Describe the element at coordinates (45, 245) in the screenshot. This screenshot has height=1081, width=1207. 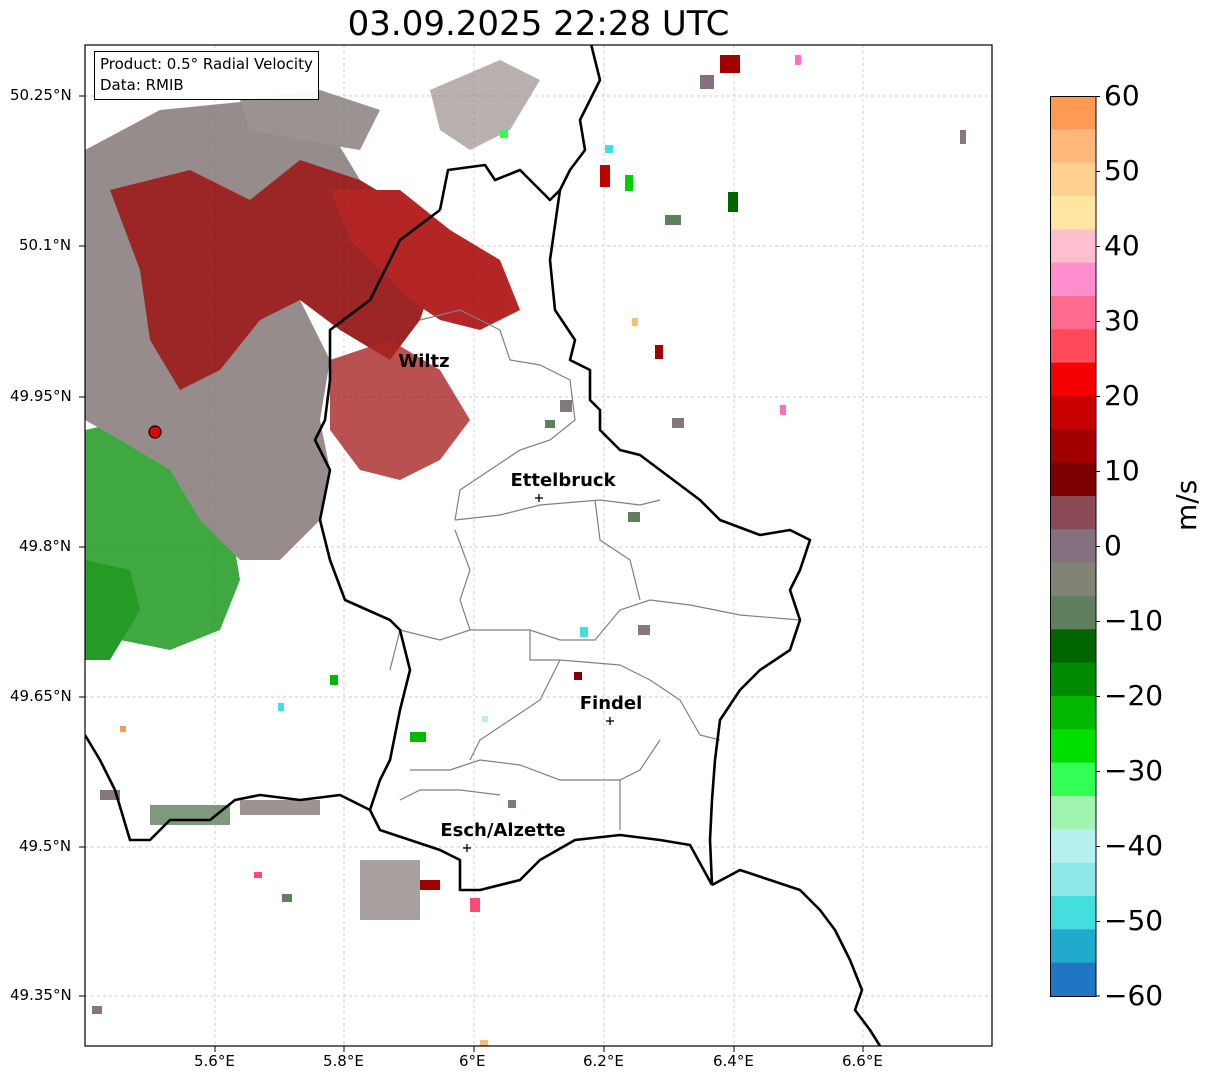
I see `lat-tick-label: 50.1°N` at that location.